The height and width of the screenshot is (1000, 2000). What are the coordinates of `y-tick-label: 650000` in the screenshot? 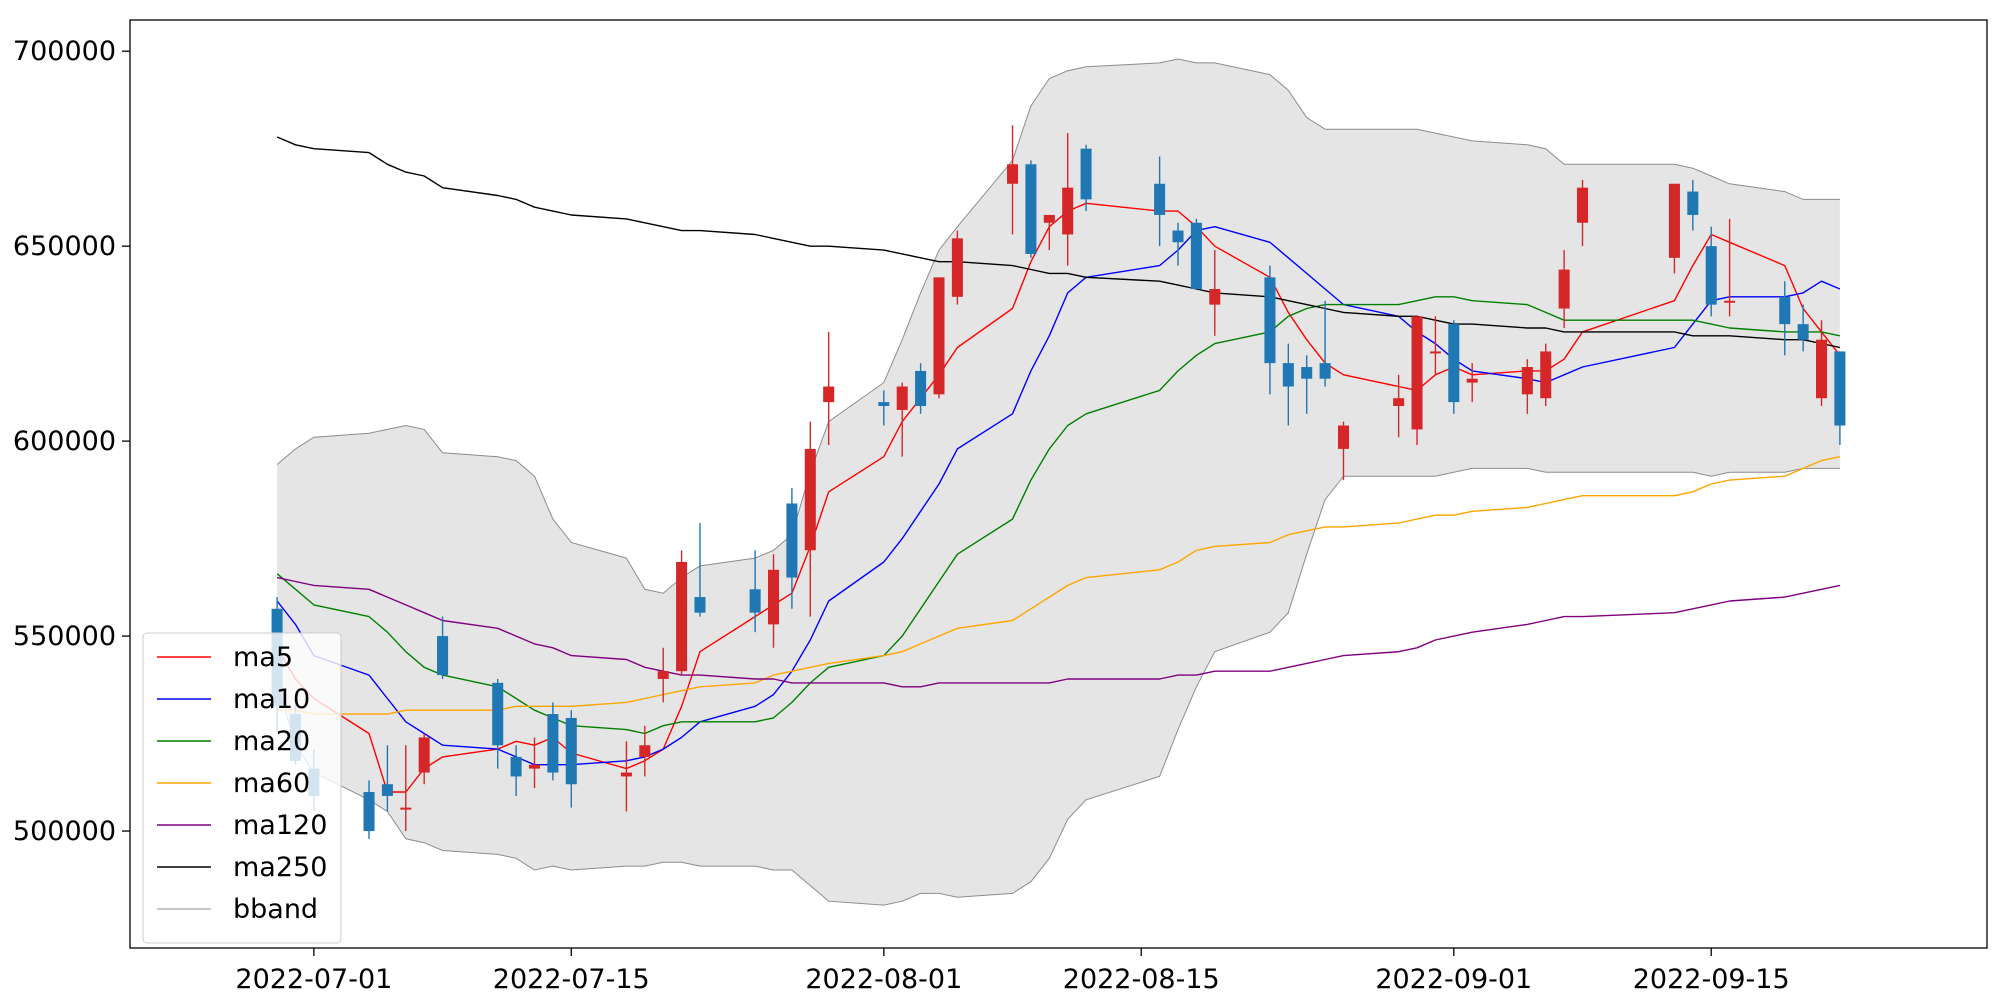 It's located at (64, 246).